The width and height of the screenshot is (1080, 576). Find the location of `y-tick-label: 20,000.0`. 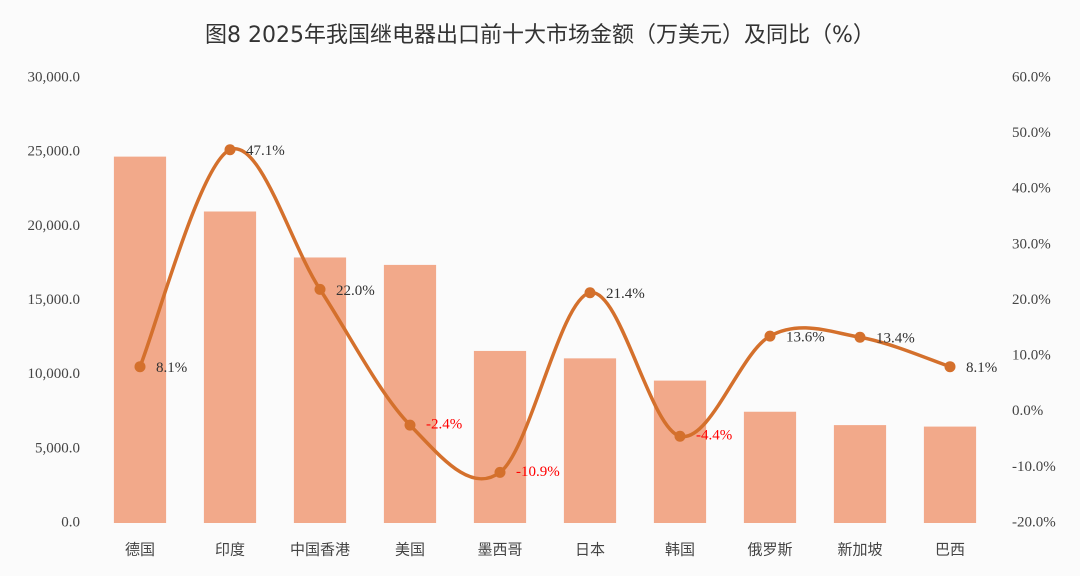

y-tick-label: 20,000.0 is located at coordinates (54, 226).